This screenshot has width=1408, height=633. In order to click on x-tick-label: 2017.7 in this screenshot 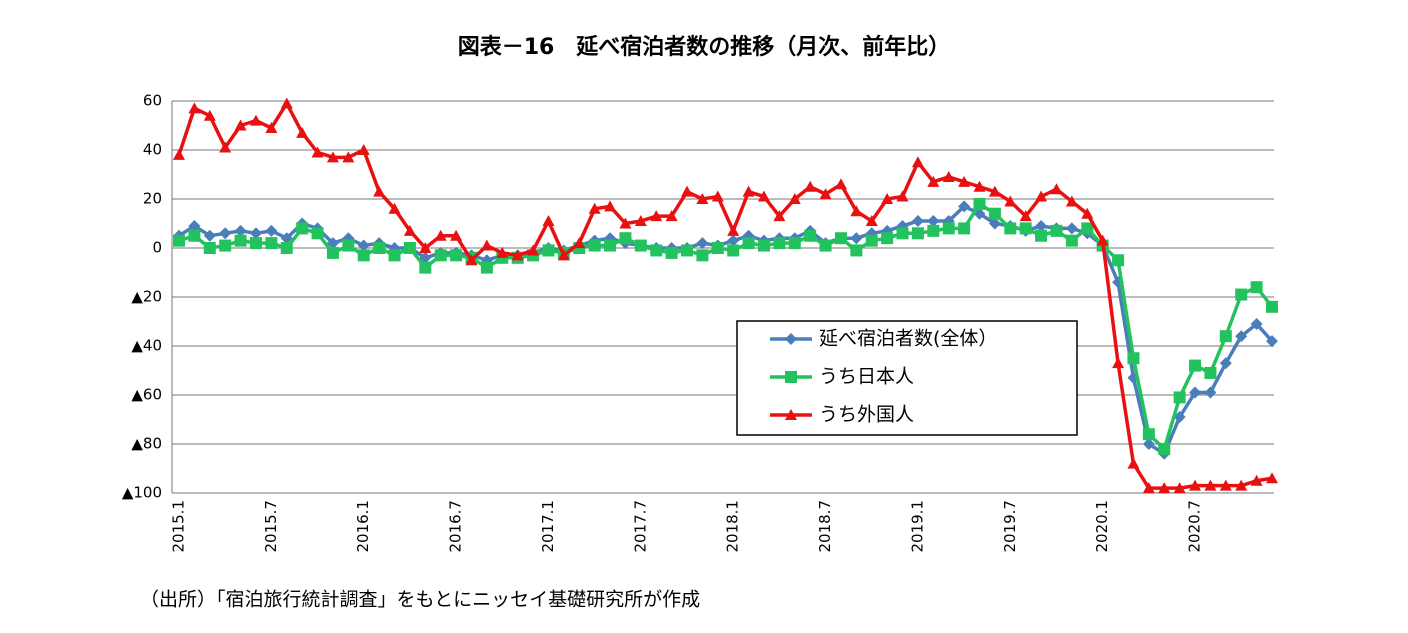, I will do `click(640, 526)`.